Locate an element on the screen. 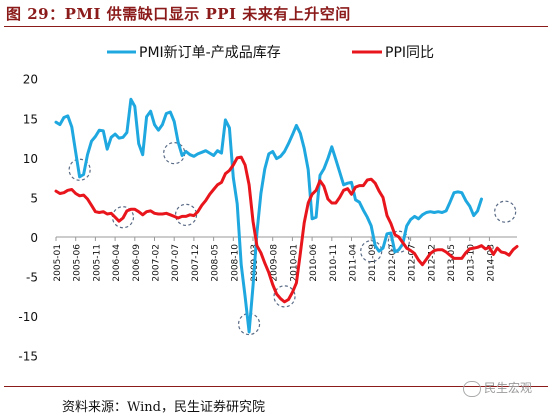 The width and height of the screenshot is (552, 417). chart-legend: PMI新订单-产成品库存 PPI同比 is located at coordinates (270, 53).